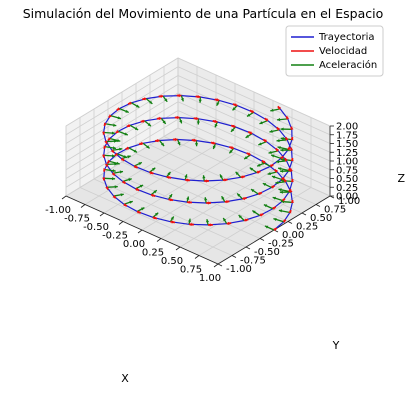  I want to click on y-tick-label: 1.00, so click(349, 201).